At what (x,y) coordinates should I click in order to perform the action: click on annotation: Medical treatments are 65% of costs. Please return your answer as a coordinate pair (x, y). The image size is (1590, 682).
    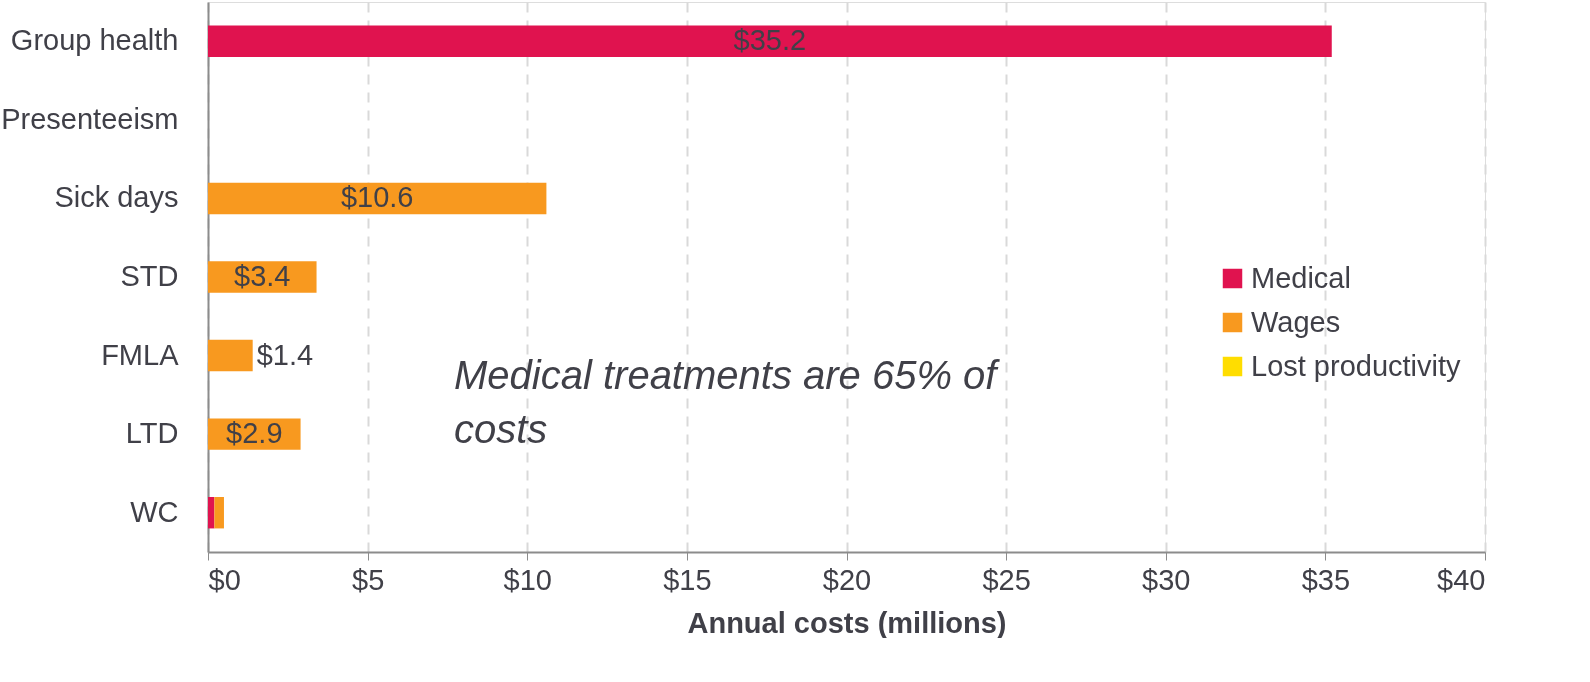
    Looking at the image, I should click on (727, 402).